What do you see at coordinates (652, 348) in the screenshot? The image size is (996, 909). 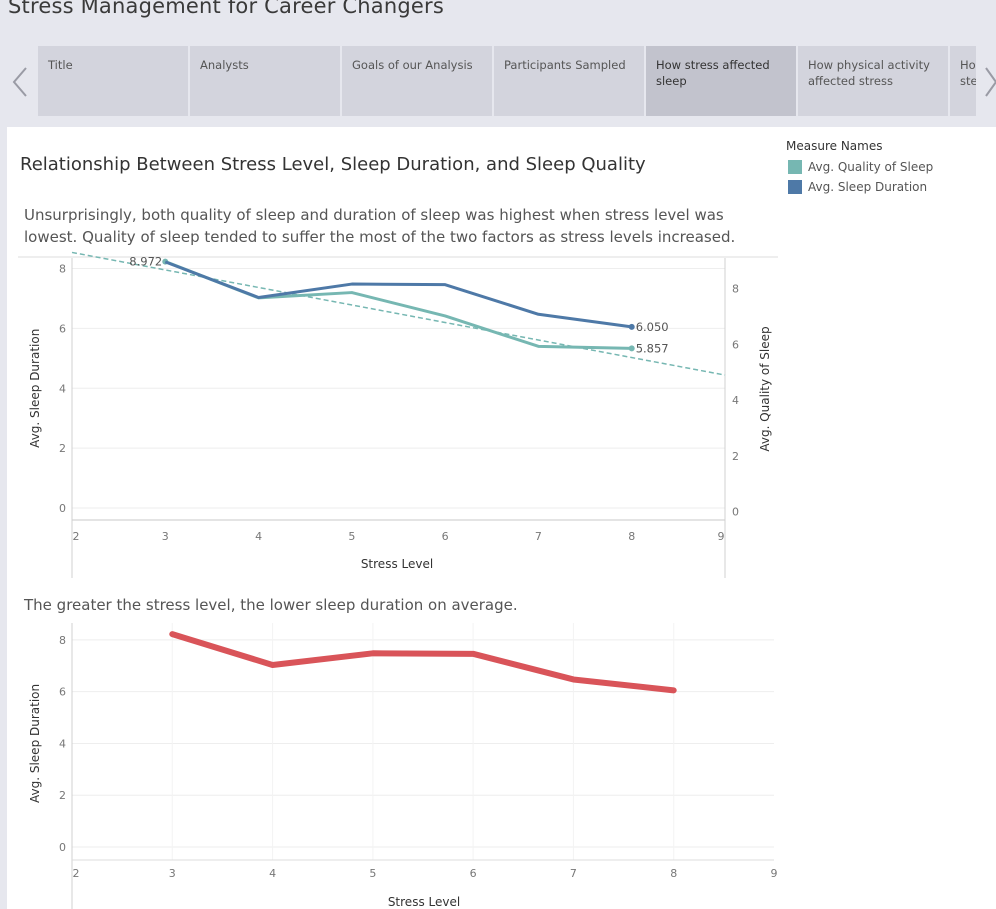 I see `data-label: 5.857` at bounding box center [652, 348].